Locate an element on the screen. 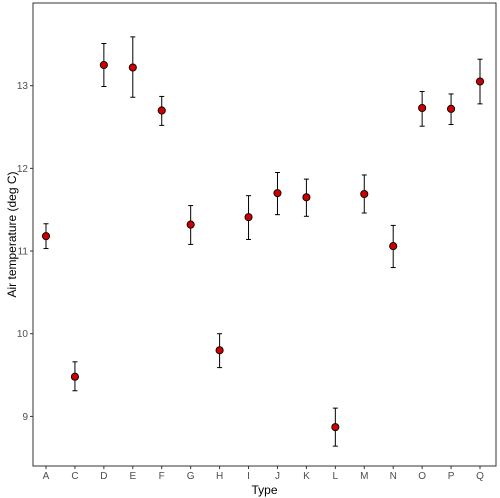 The image size is (500, 498). data-point-H is located at coordinates (219, 350).